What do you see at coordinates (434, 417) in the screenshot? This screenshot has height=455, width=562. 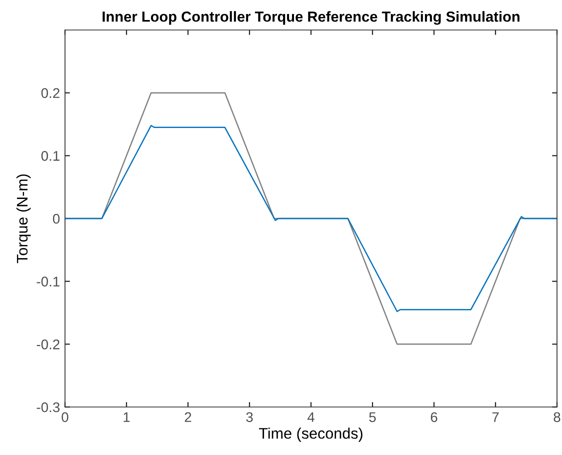 I see `x-tick-label: 6` at bounding box center [434, 417].